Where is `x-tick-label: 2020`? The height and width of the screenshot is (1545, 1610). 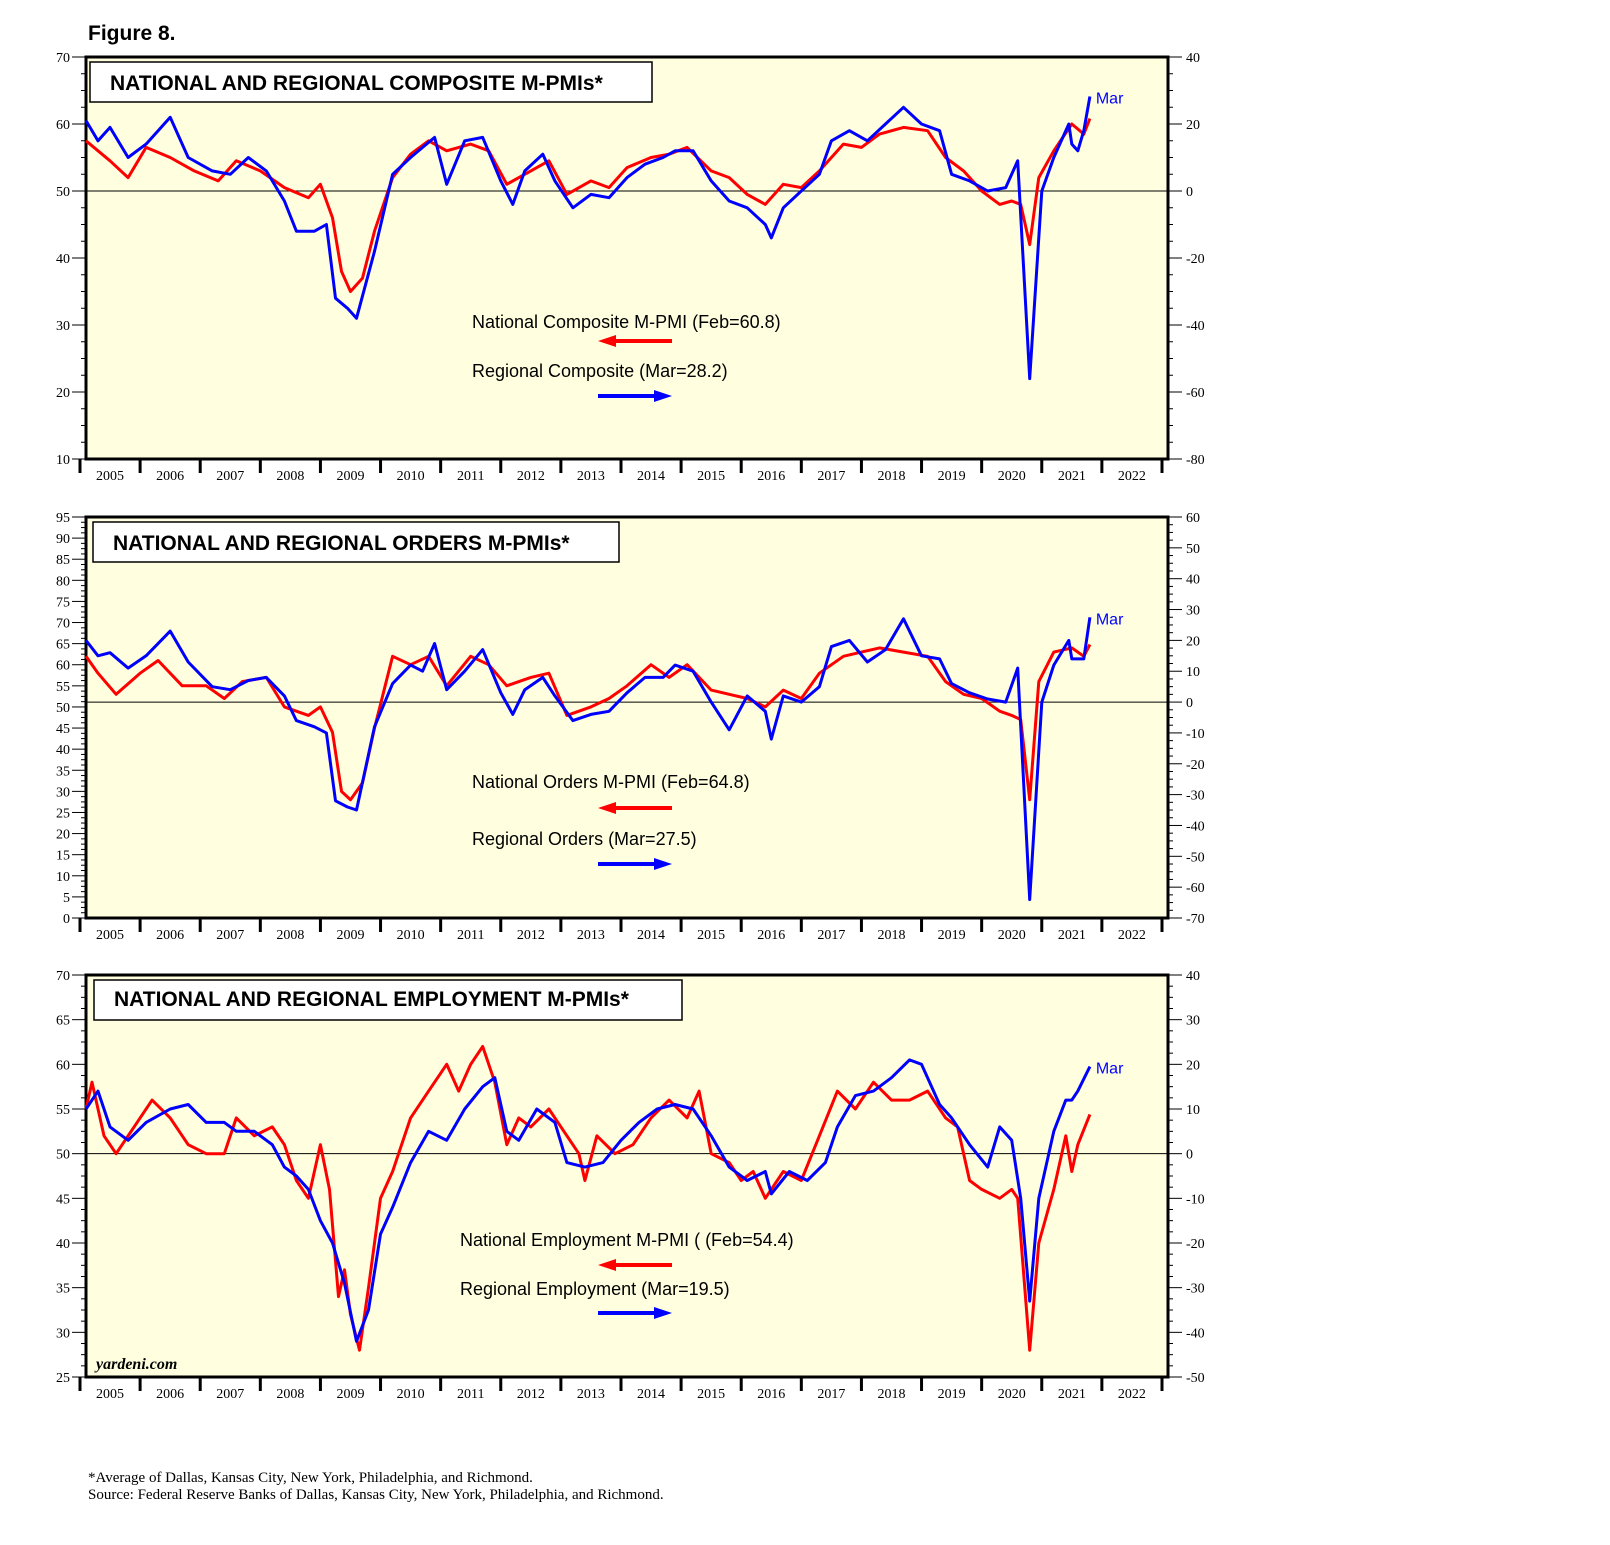 x-tick-label: 2020 is located at coordinates (1012, 1394).